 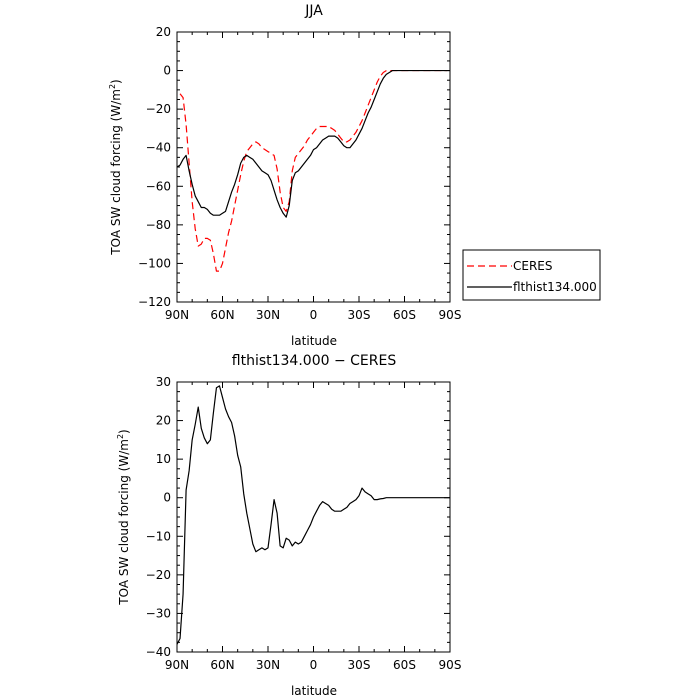 I want to click on y-tick-label: 10, so click(x=163, y=459).